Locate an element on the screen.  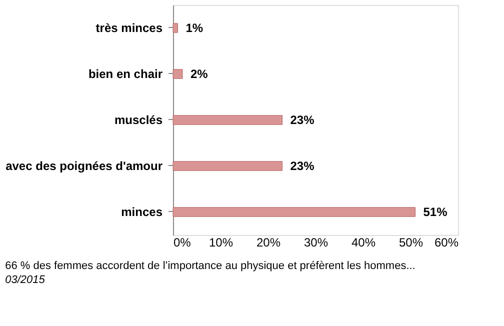
text: 03/2015 is located at coordinates (25, 280).